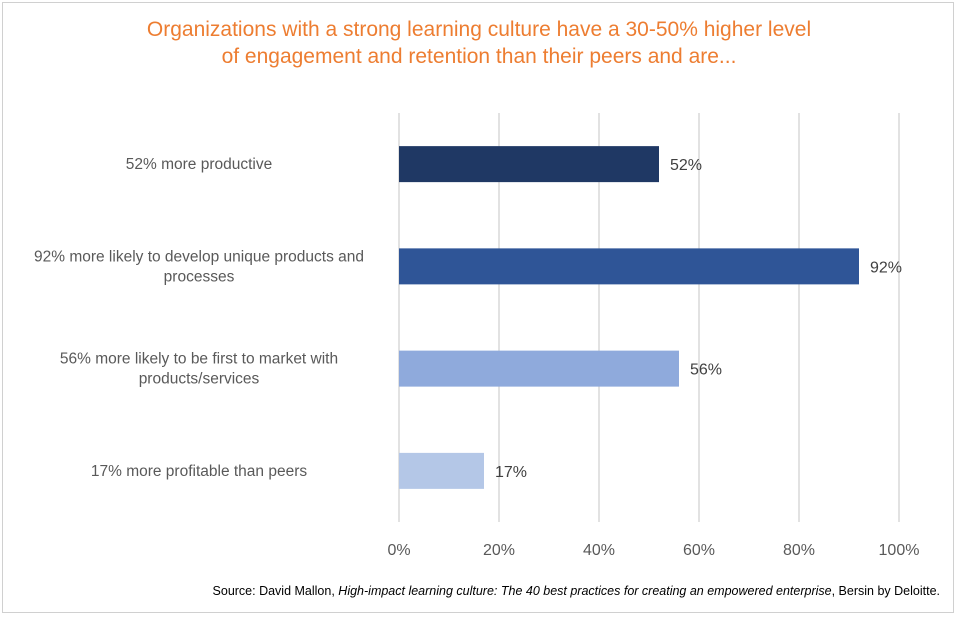  What do you see at coordinates (599, 550) in the screenshot?
I see `x-tick-label-2: 40%` at bounding box center [599, 550].